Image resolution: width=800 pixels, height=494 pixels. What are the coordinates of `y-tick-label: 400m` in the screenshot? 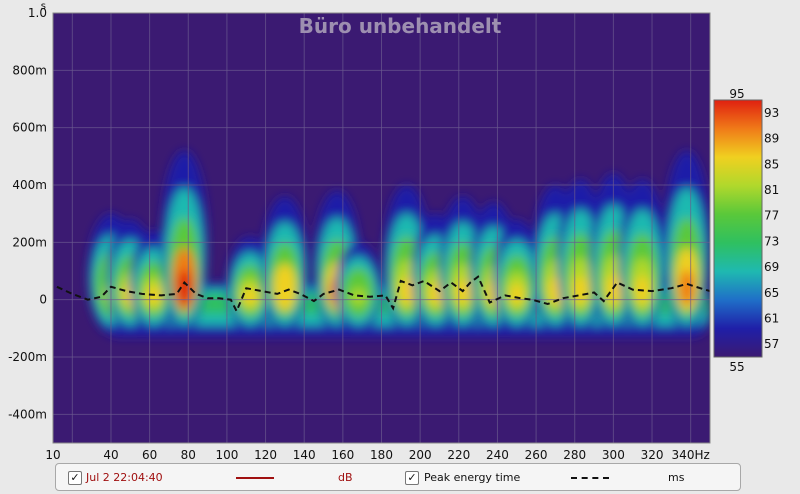 It's located at (29, 185).